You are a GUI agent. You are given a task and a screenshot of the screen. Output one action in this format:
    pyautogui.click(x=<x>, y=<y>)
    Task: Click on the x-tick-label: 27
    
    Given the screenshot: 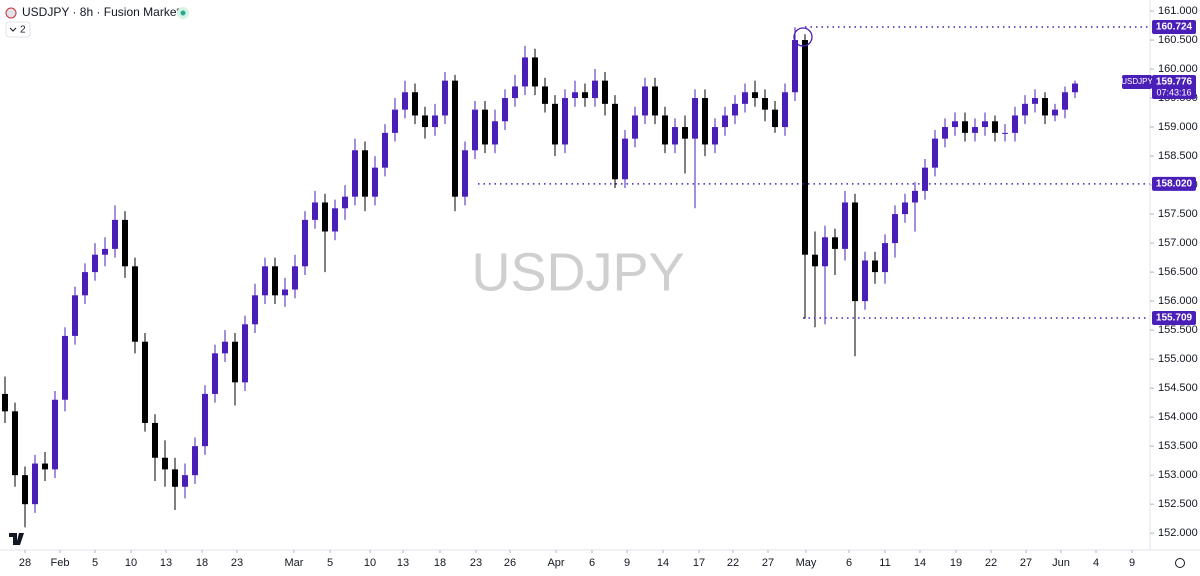 What is the action you would take?
    pyautogui.click(x=768, y=563)
    